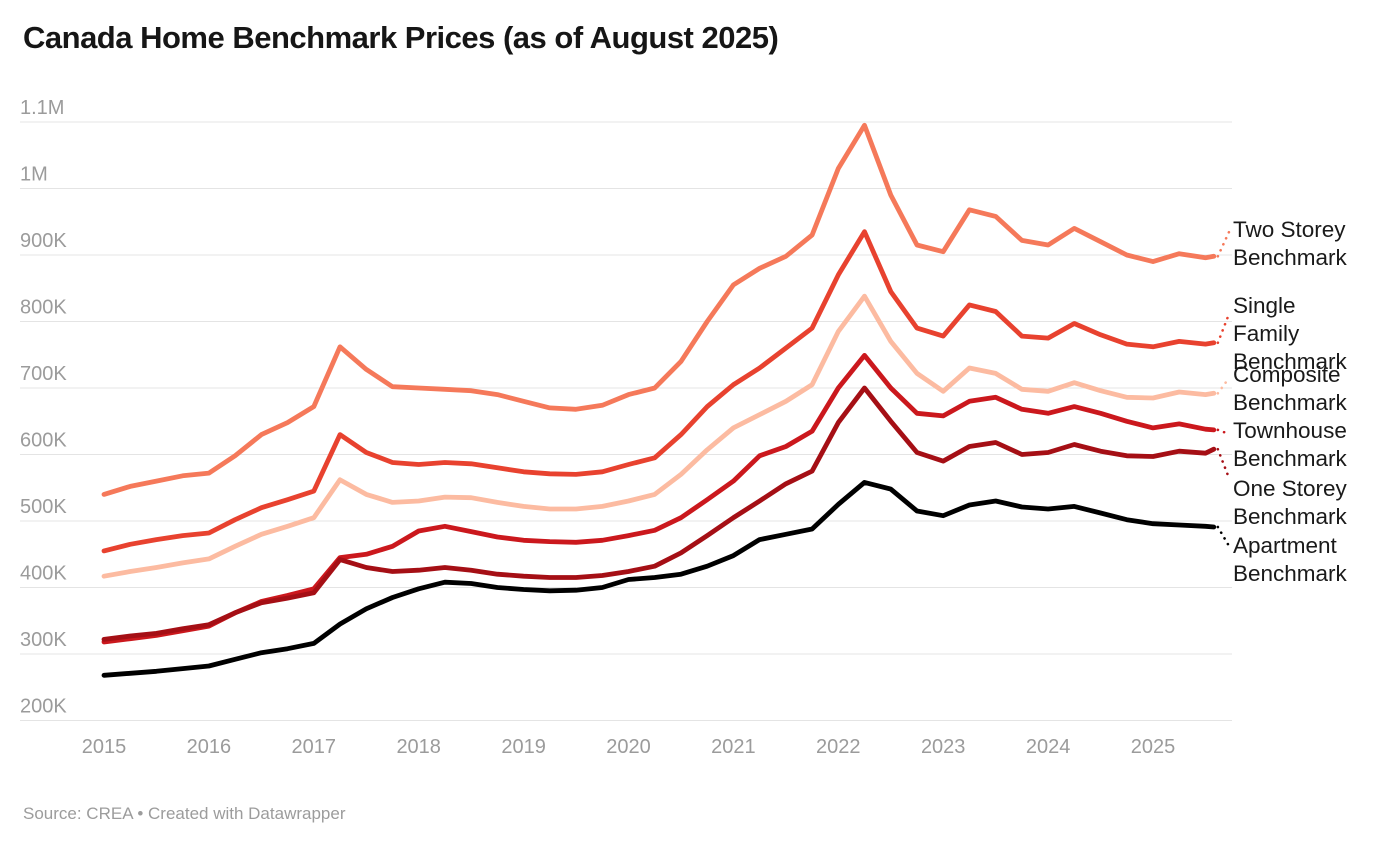 Image resolution: width=1376 pixels, height=848 pixels. I want to click on y-axis-tick-label: 800K, so click(43, 308).